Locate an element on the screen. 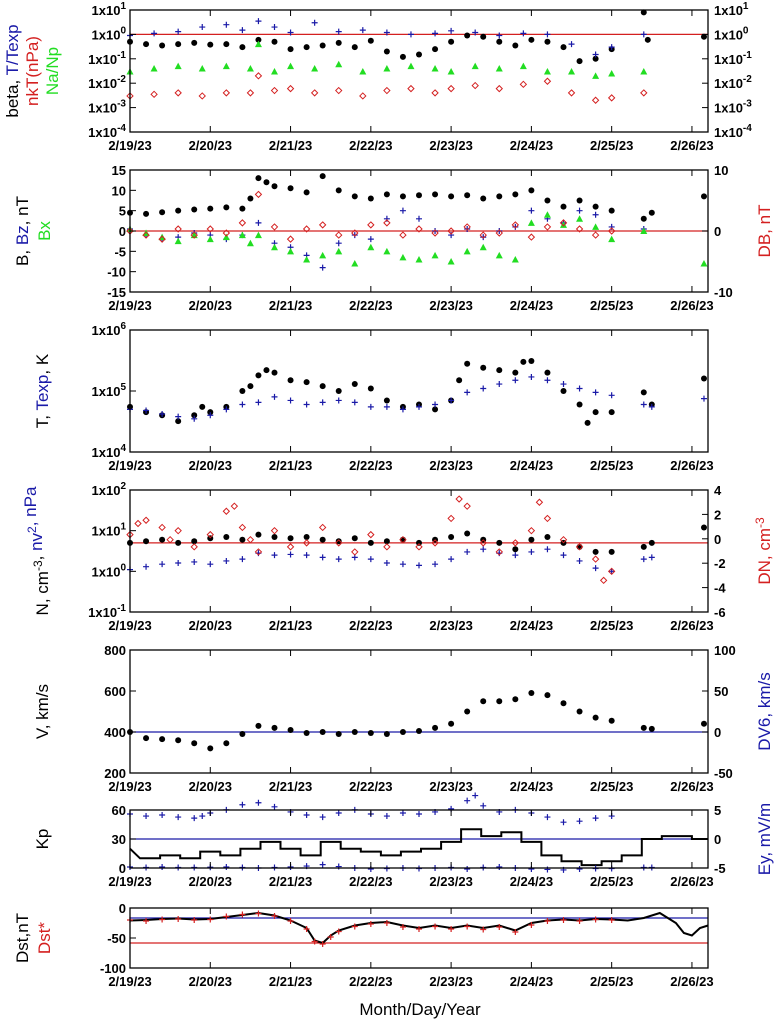 This screenshot has width=783, height=1024. y-tick-label: 1x10⁴ is located at coordinates (109, 451).